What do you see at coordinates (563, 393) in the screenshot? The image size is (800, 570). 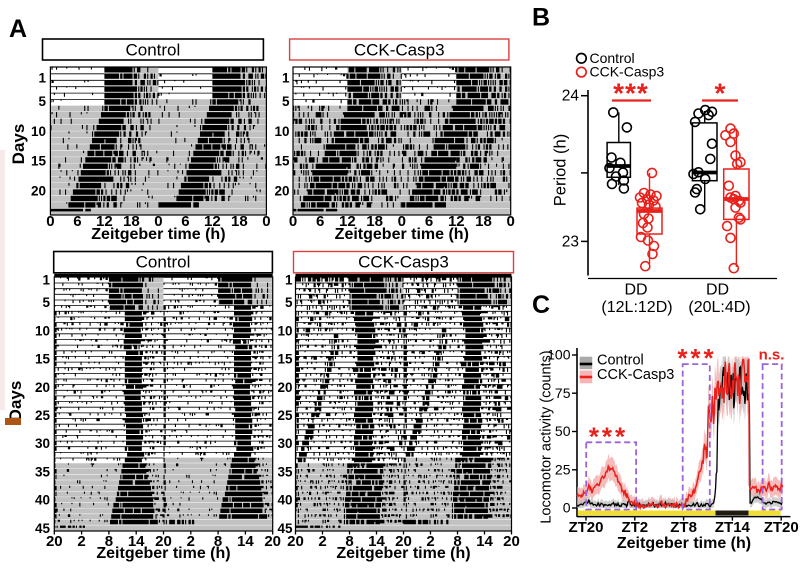 I see `svg-text: 75` at bounding box center [563, 393].